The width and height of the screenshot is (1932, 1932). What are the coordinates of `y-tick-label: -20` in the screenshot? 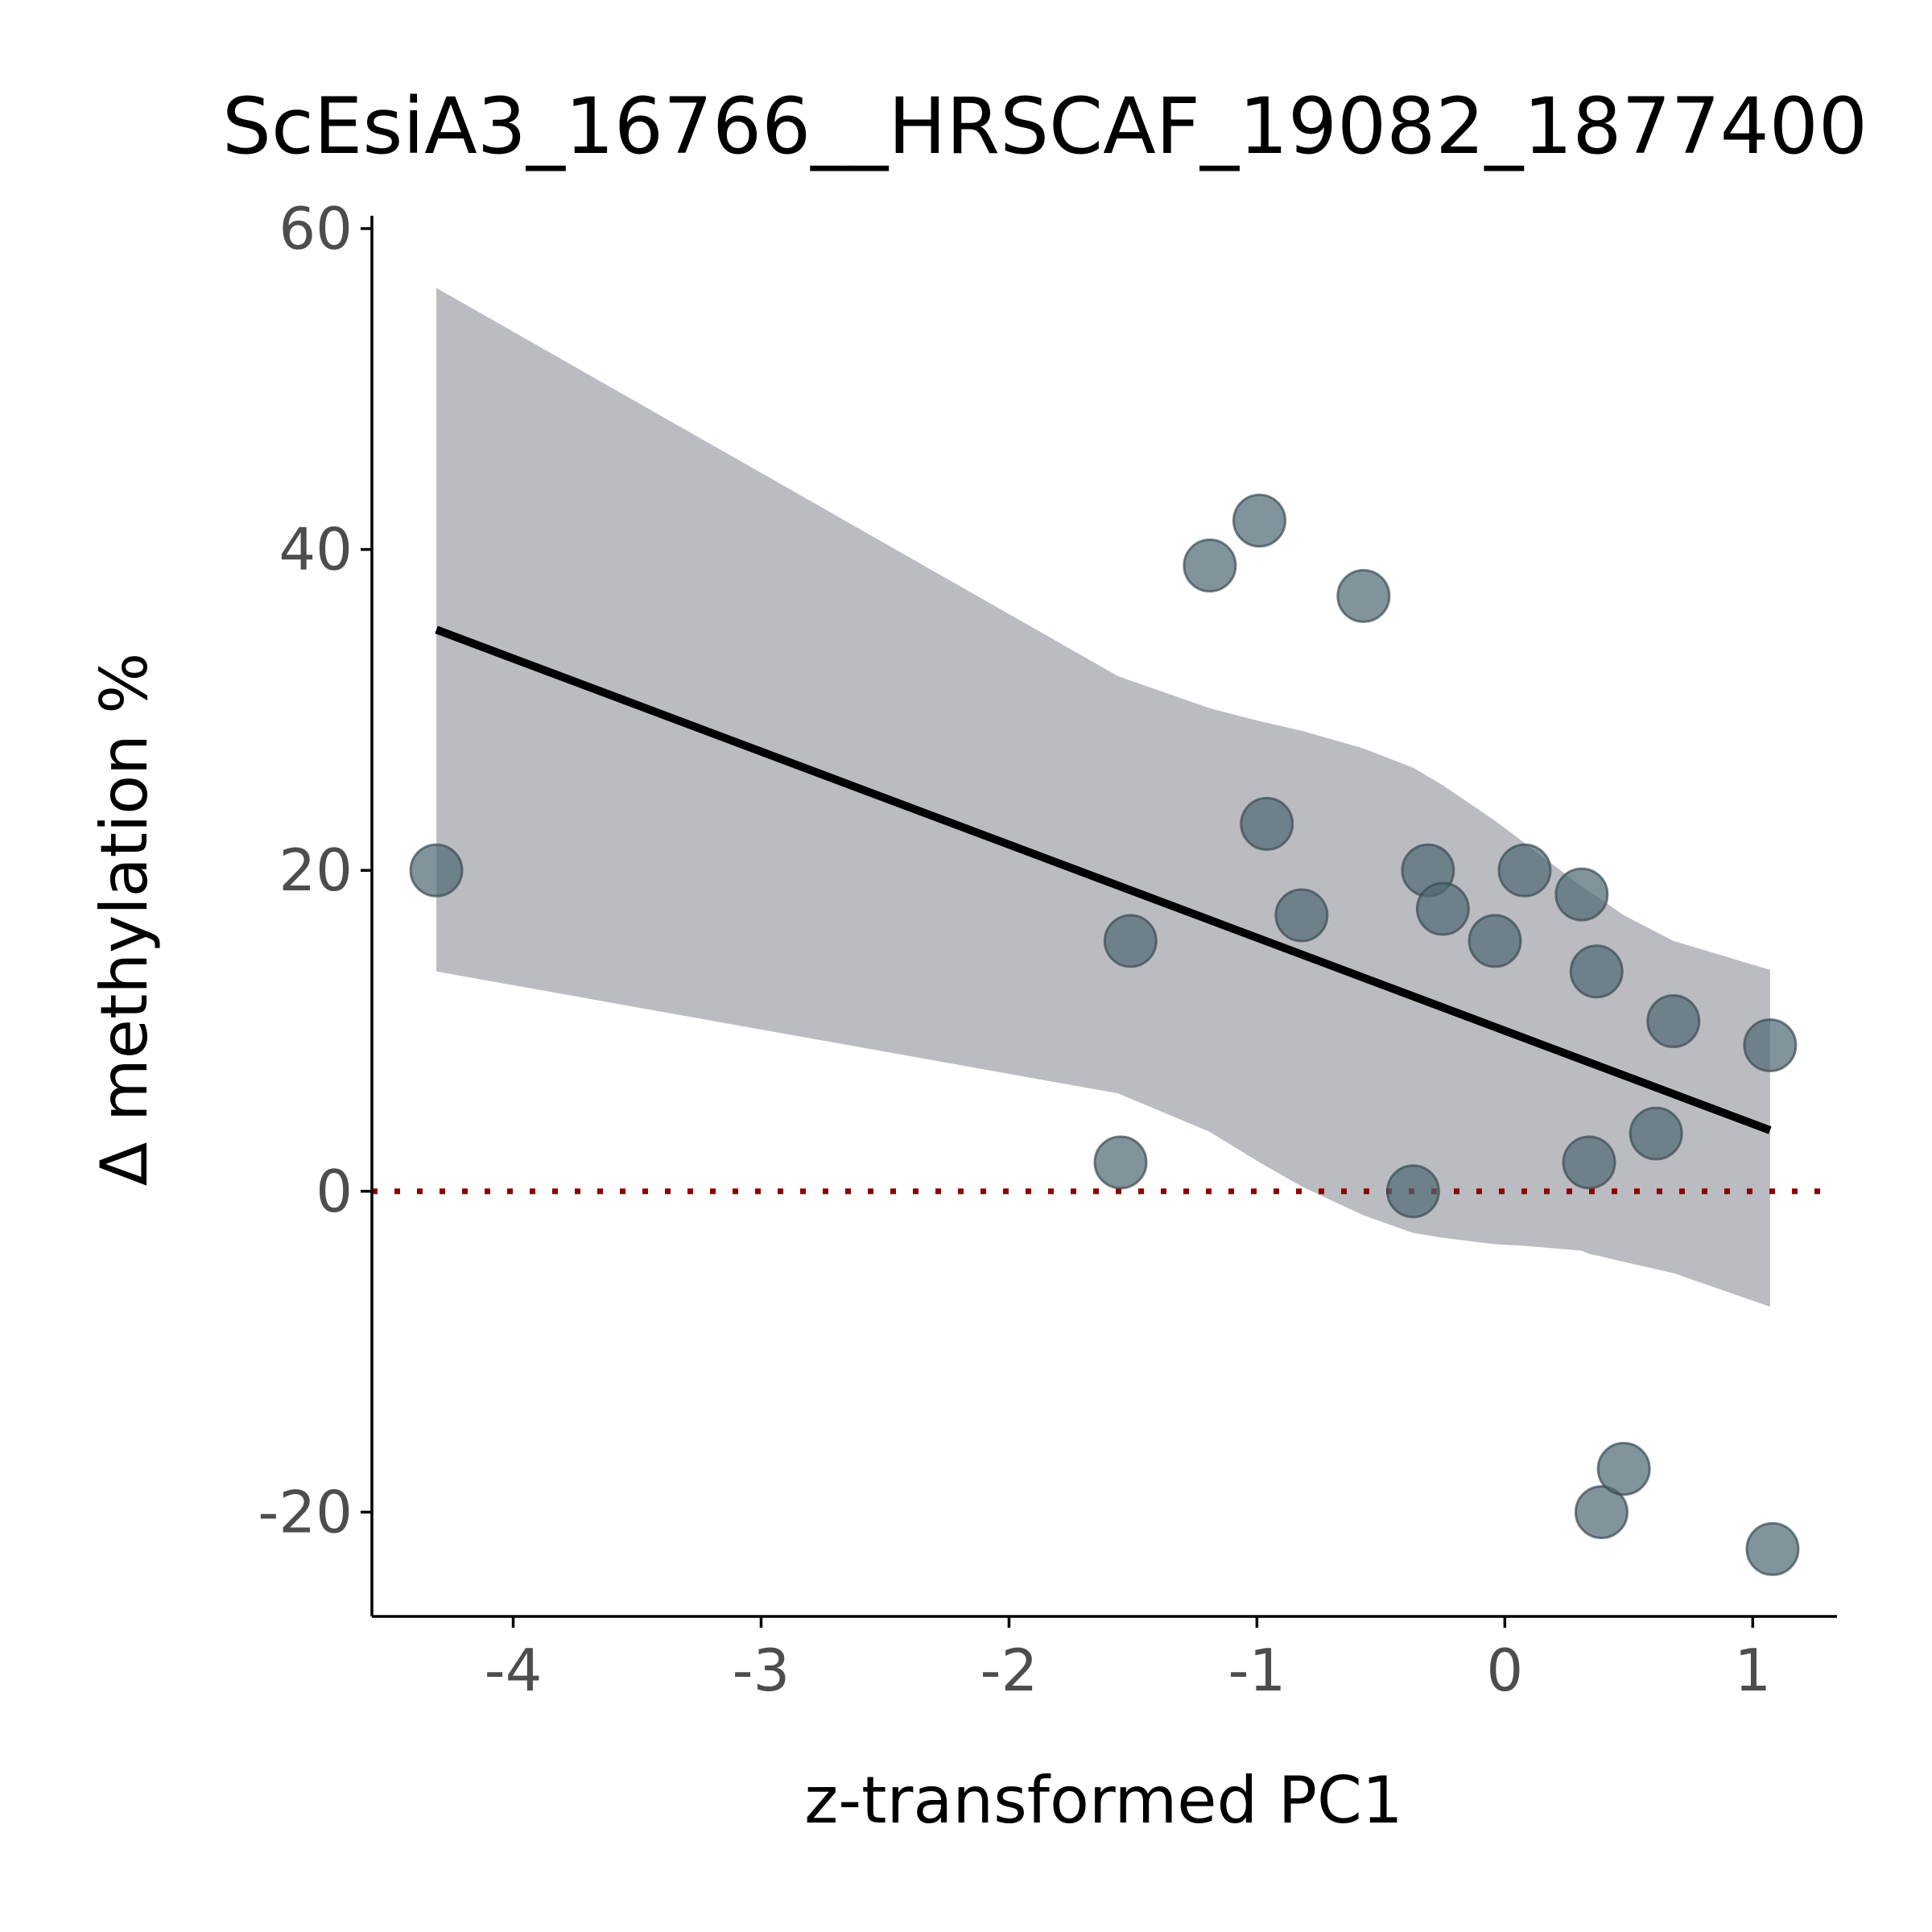 It's located at (305, 1512).